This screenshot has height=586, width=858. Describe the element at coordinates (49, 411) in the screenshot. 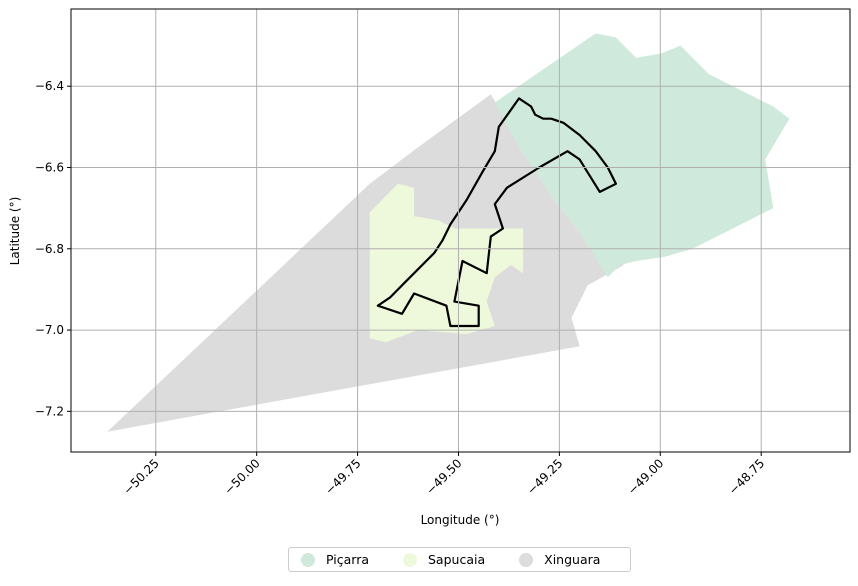

I see `y-tick-label: −7.2` at that location.